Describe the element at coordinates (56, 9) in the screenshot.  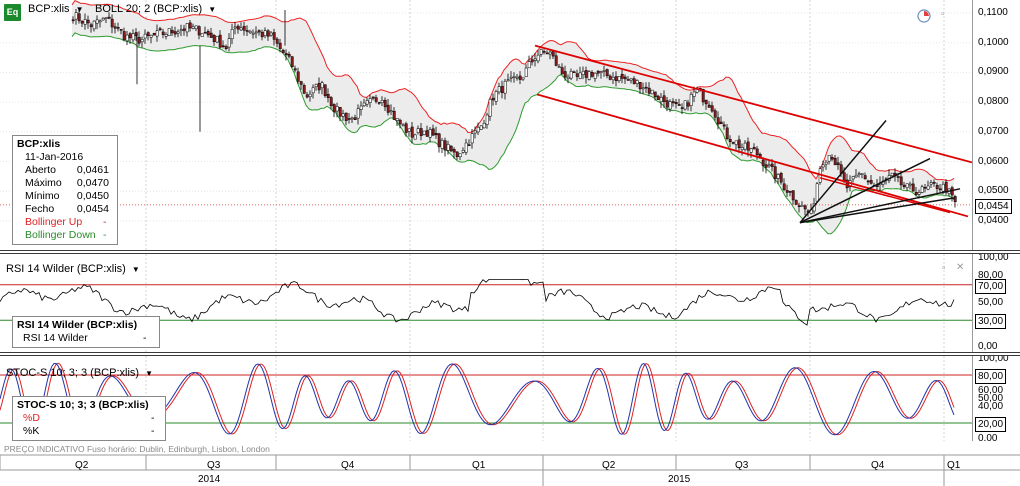
I see `symbol-selector: BCP:xlis ▼` at that location.